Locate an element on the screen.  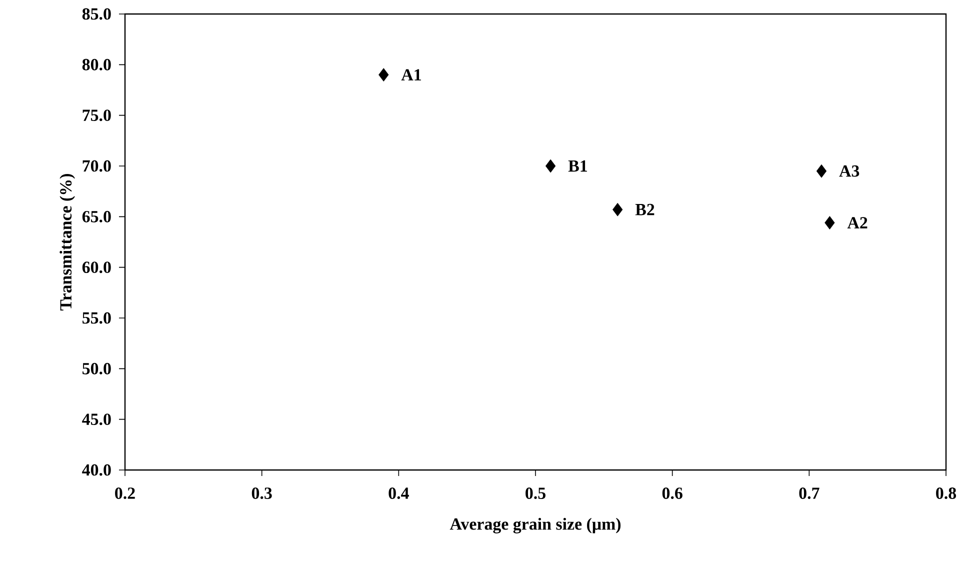
x-tick-label: 0.2 is located at coordinates (125, 494).